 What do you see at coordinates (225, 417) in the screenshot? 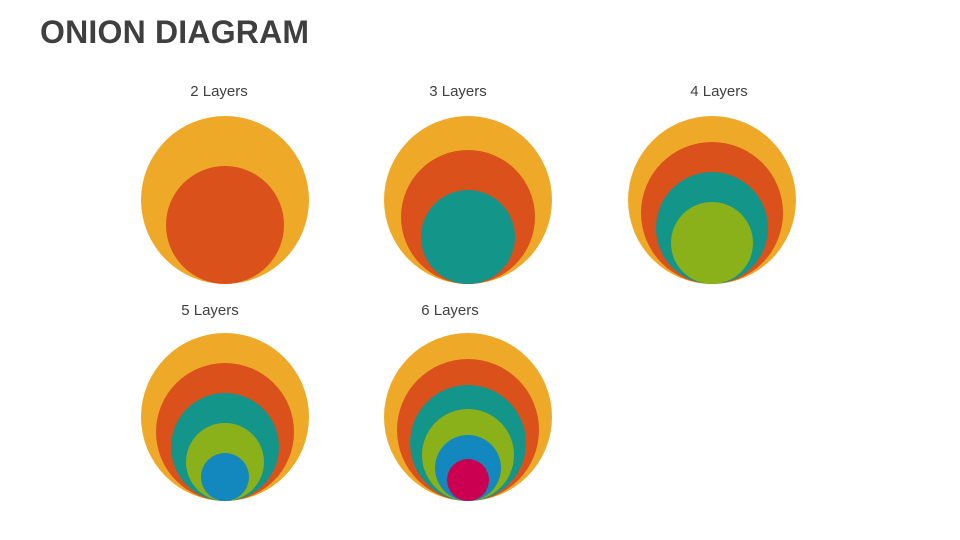
I see `onion-diagram-5-layers` at bounding box center [225, 417].